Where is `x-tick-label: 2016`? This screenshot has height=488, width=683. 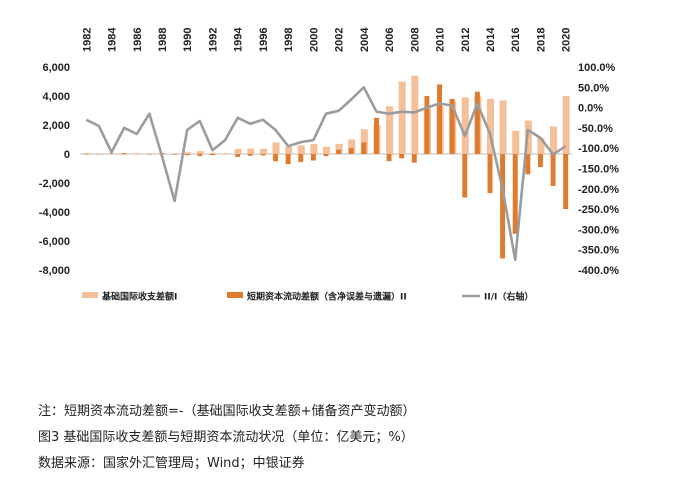 x-tick-label: 2016 is located at coordinates (516, 40).